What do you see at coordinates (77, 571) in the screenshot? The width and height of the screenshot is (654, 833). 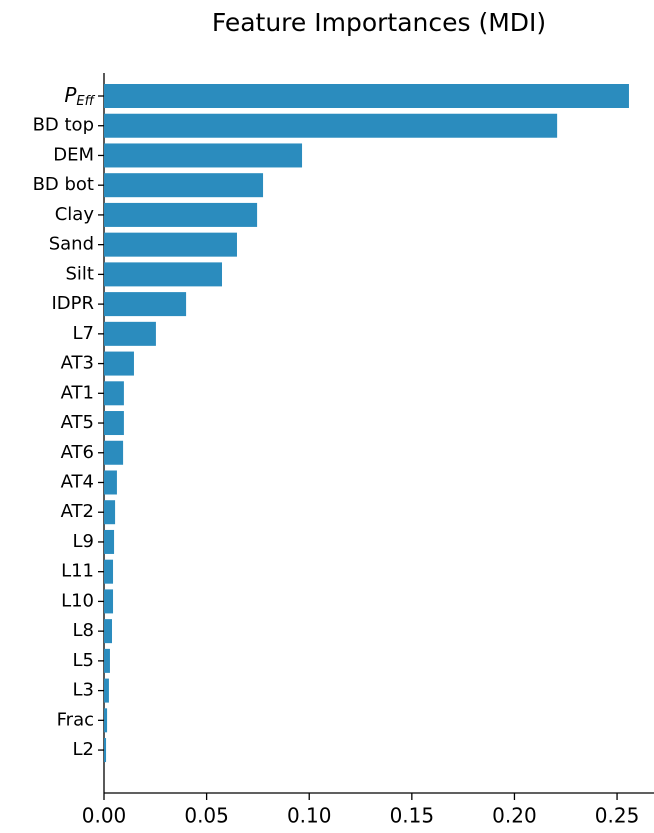 I see `y-tick-label: L11` at bounding box center [77, 571].